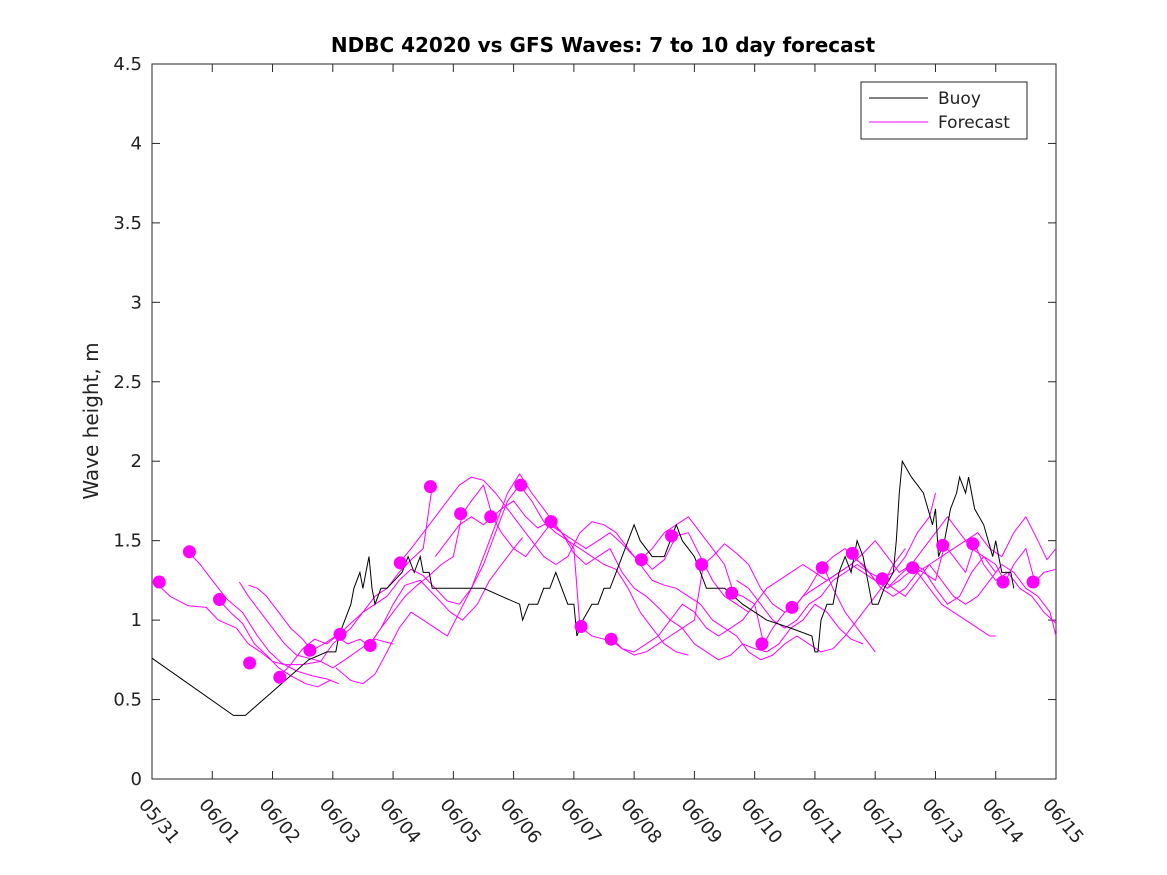 Image resolution: width=1167 pixels, height=875 pixels. What do you see at coordinates (881, 821) in the screenshot?
I see `x-tick-label: 06/12` at bounding box center [881, 821].